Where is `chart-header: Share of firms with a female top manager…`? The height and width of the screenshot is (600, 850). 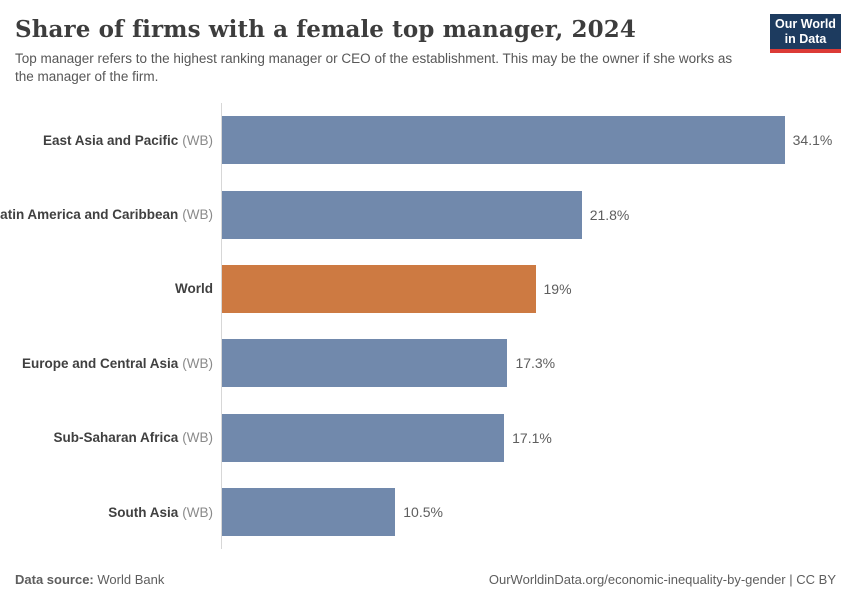
chart-header: Share of firms with a female top manager… is located at coordinates (425, 43).